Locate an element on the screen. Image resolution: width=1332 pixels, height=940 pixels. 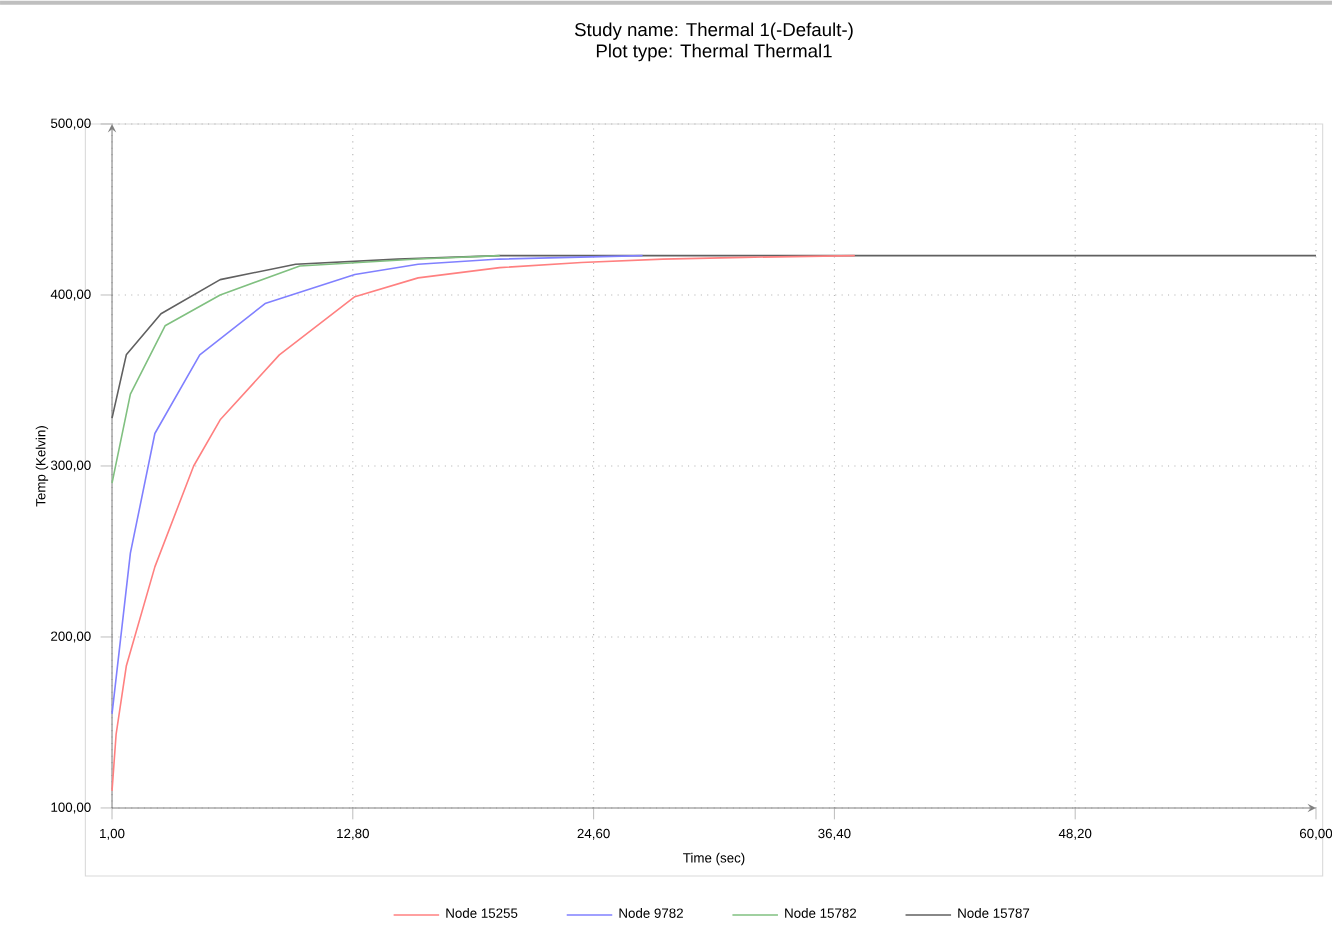
chart-title: Study name: Thermal 1(-Default-) is located at coordinates (713, 31).